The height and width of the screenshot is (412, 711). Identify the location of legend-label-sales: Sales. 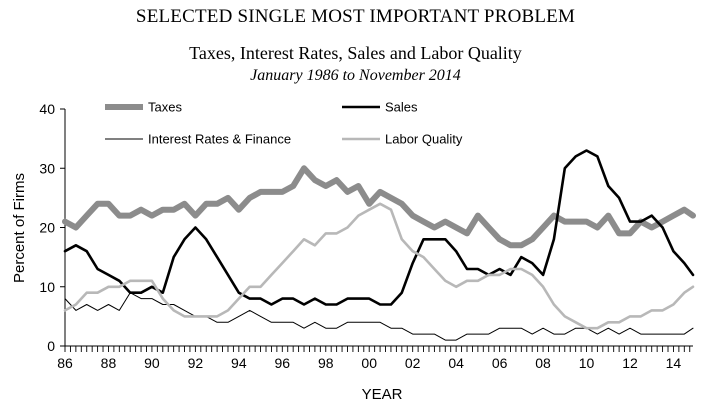
(401, 107).